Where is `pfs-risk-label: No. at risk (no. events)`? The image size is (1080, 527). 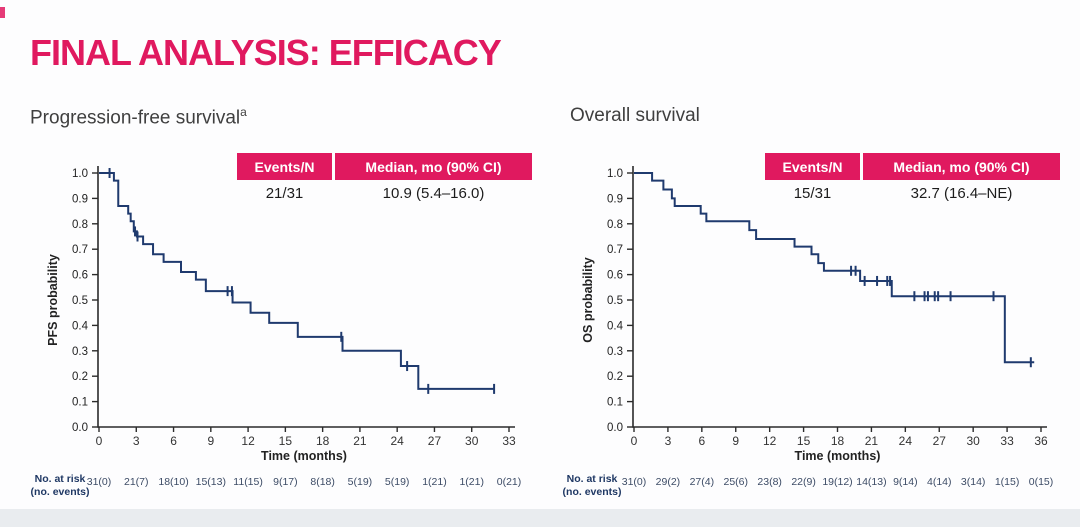
pfs-risk-label: No. at risk (no. events) is located at coordinates (60, 486).